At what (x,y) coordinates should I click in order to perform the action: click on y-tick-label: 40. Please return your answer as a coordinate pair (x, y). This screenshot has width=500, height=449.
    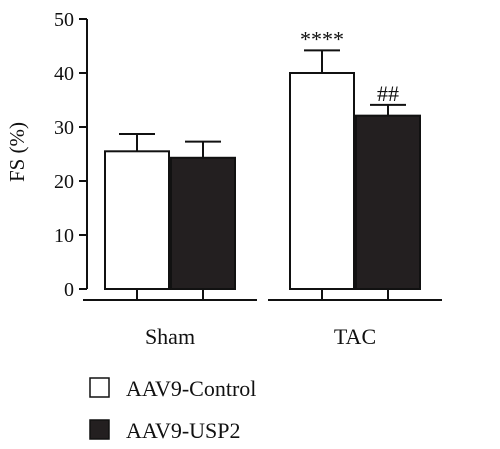
    Looking at the image, I should click on (64, 74).